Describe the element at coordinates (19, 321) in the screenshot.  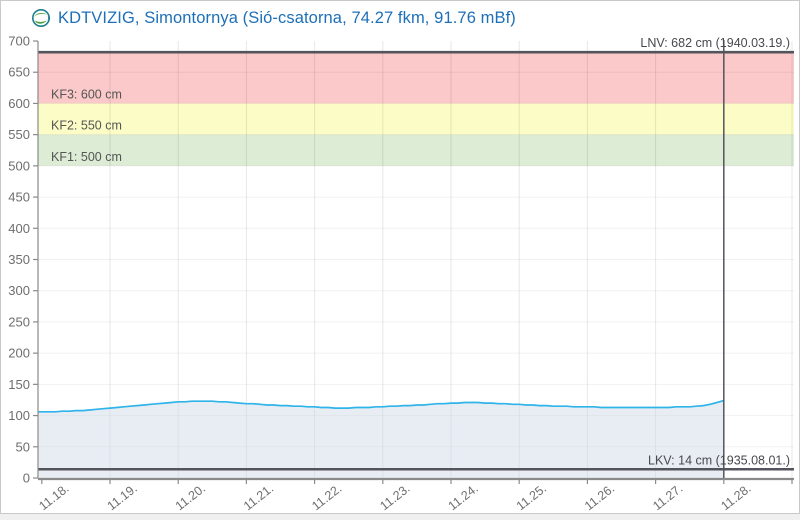
I see `y-tick-label: 250` at that location.